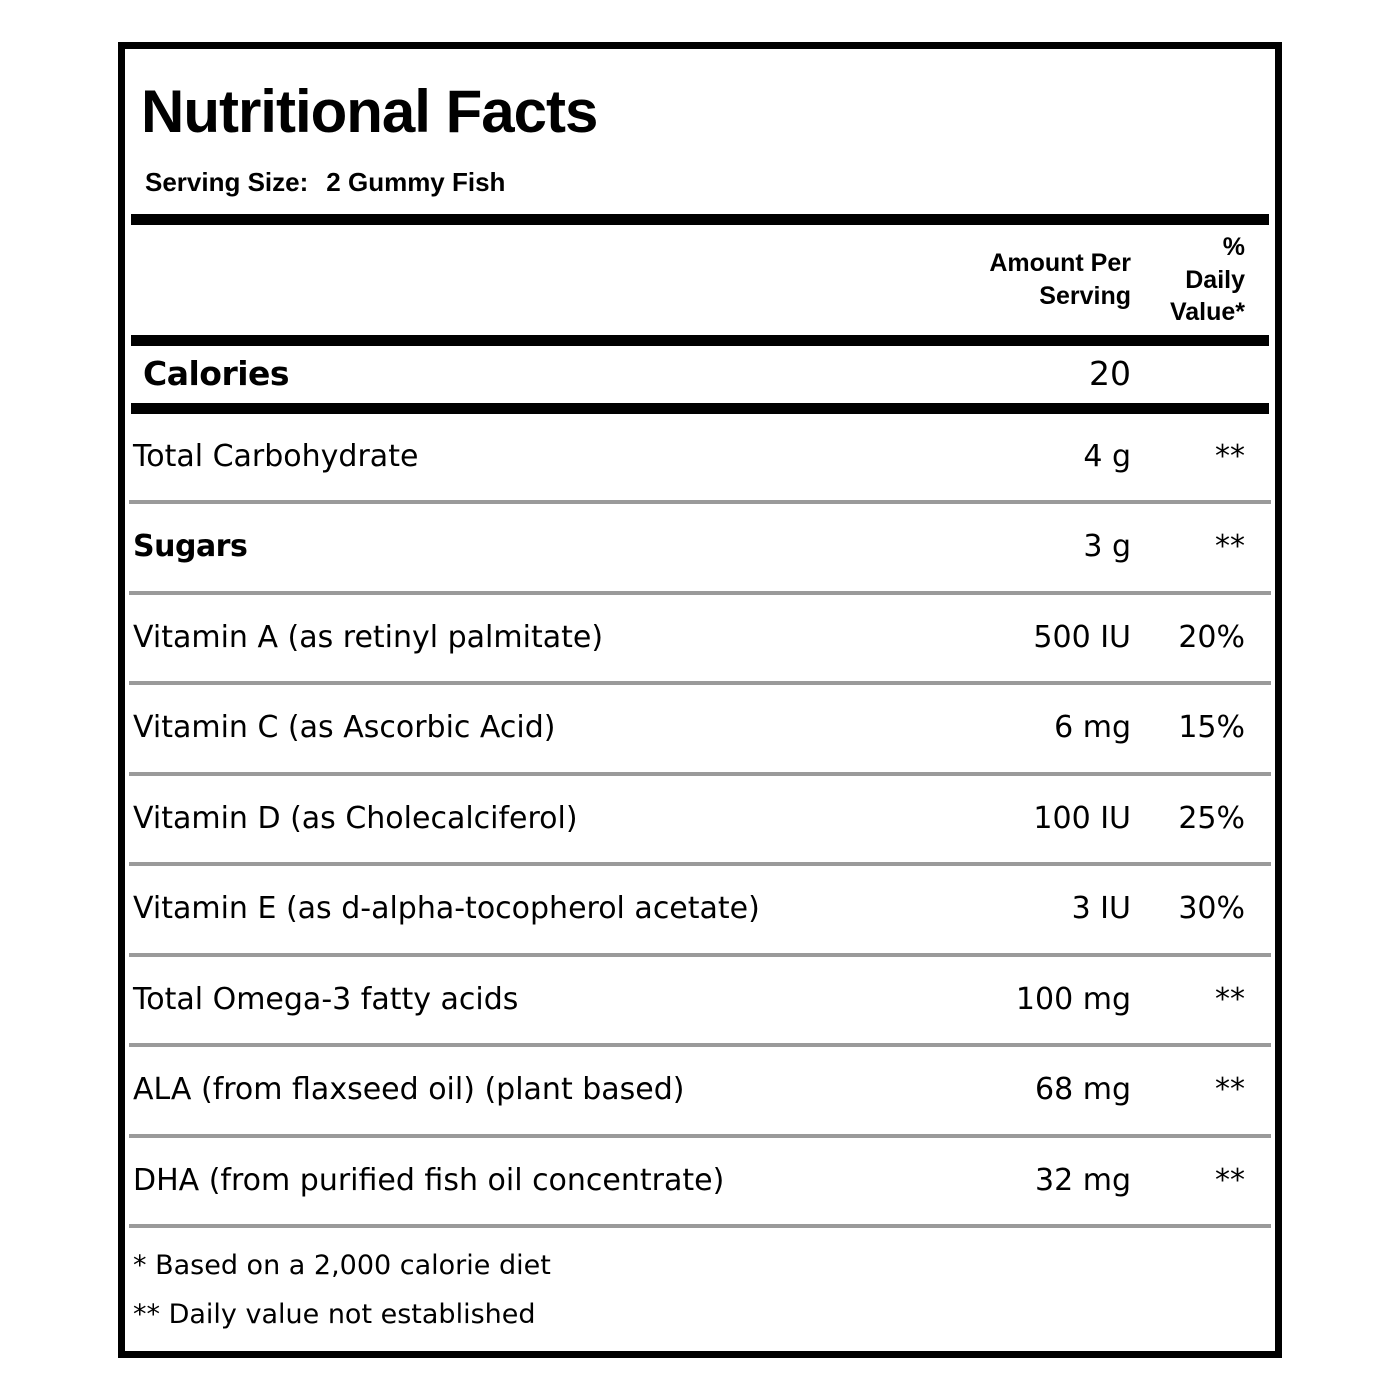  What do you see at coordinates (355, 818) in the screenshot?
I see `nutrient-name: Vitamin D (as Cholecalciferol)` at bounding box center [355, 818].